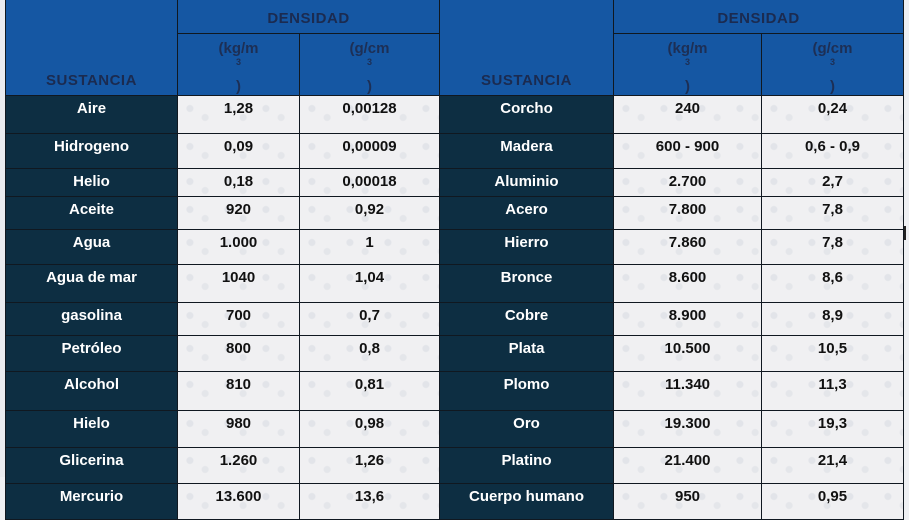 The width and height of the screenshot is (909, 520). What do you see at coordinates (238, 384) in the screenshot?
I see `density-kg-left-text: 810` at bounding box center [238, 384].